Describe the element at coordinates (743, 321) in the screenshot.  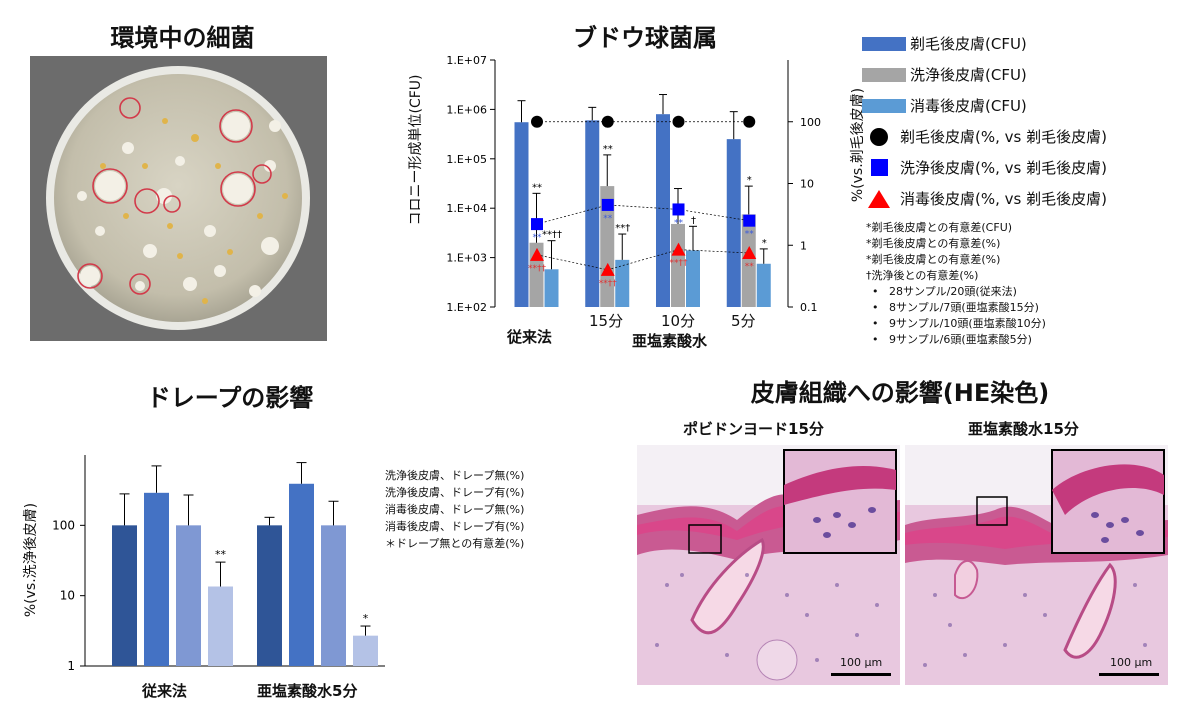
I see `staph-category-5: 5分` at that location.